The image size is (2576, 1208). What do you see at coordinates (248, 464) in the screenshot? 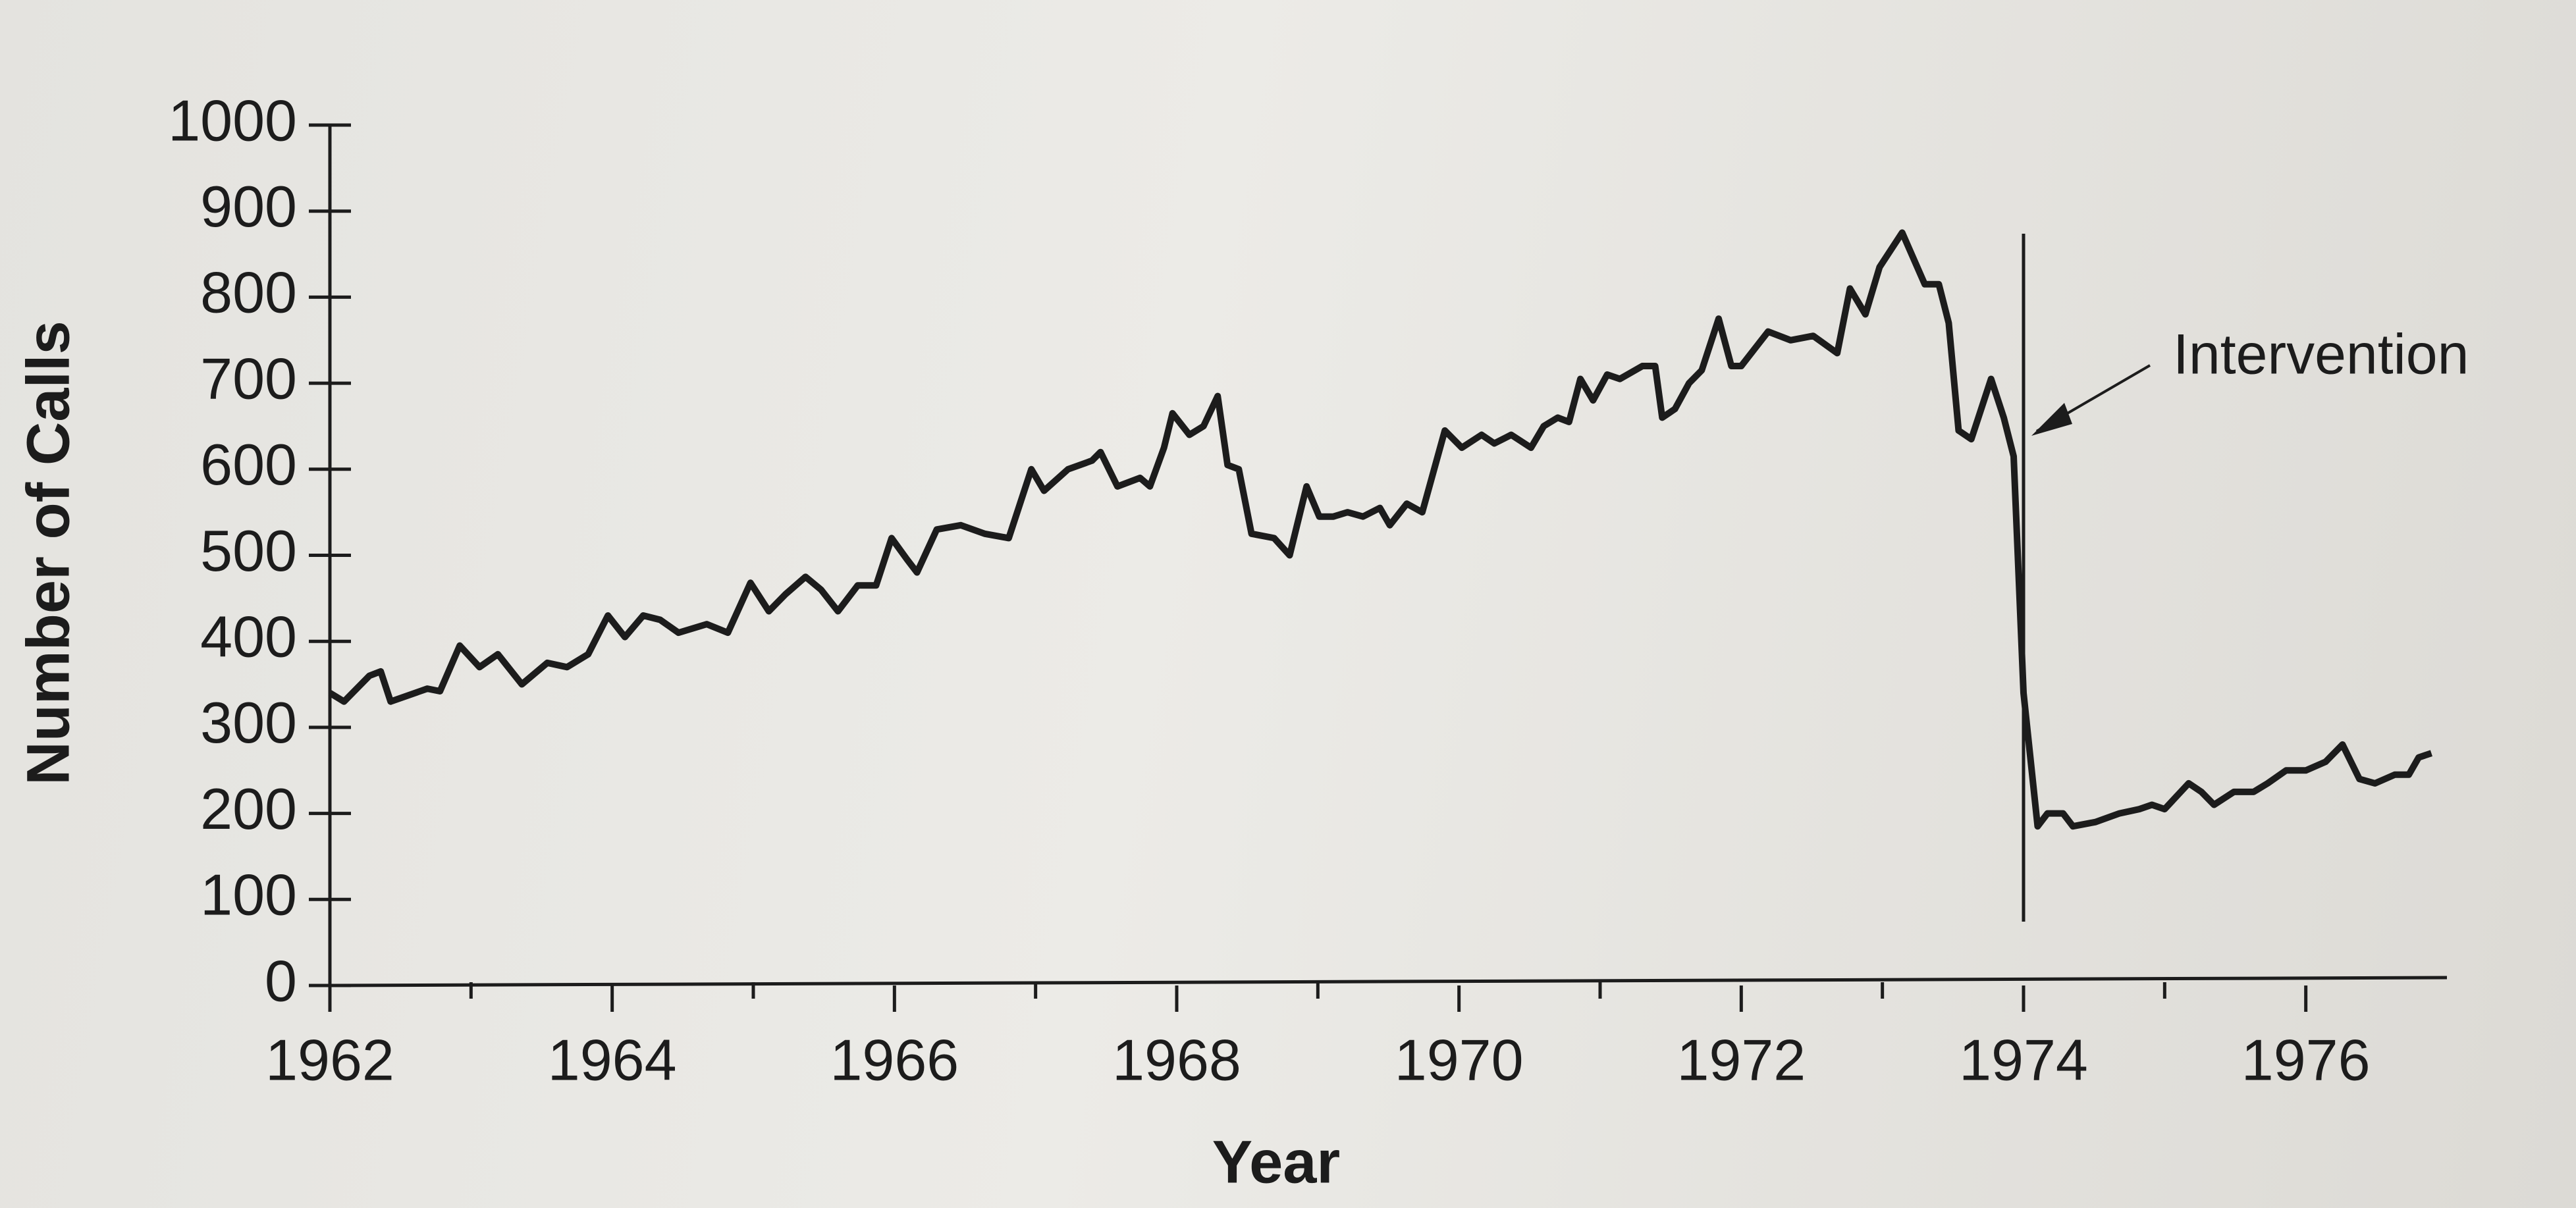
I see `y-tick-label: 600` at bounding box center [248, 464].